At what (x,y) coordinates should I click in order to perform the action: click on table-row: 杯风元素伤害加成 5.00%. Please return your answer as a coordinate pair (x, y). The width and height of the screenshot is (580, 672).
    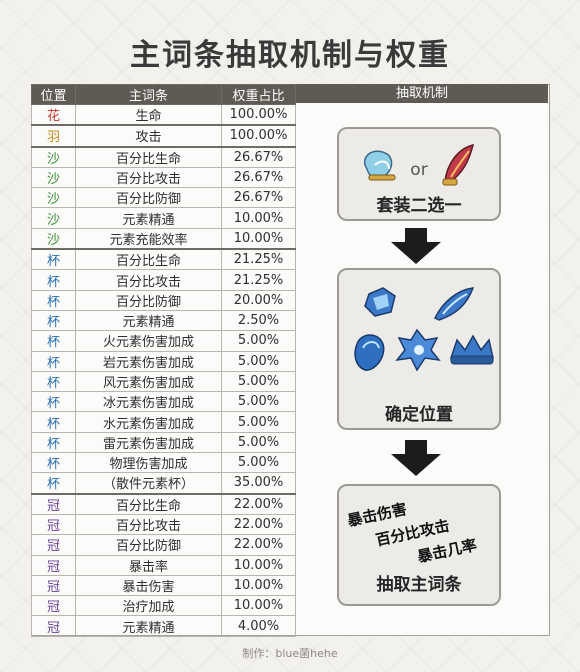
    Looking at the image, I should click on (163, 381).